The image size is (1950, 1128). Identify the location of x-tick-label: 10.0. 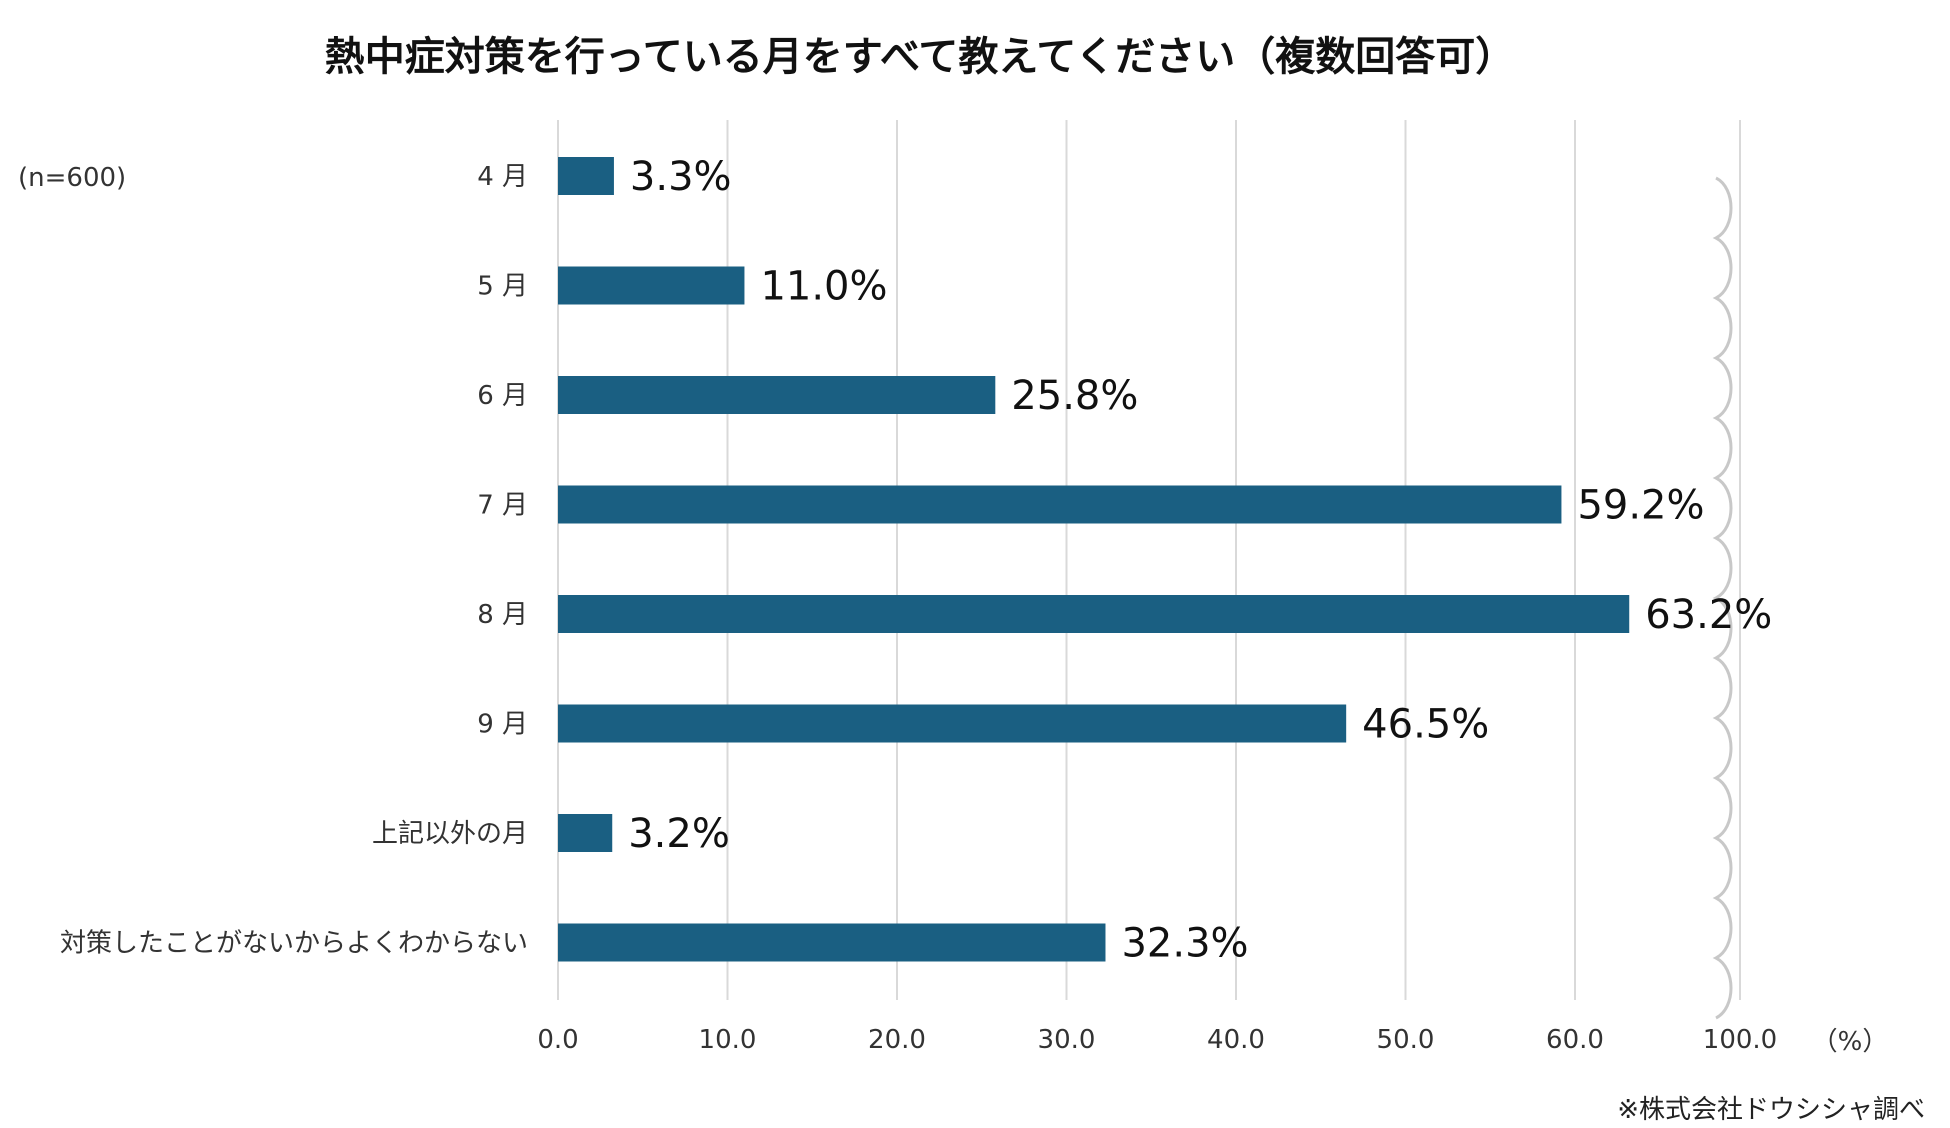
(728, 1040).